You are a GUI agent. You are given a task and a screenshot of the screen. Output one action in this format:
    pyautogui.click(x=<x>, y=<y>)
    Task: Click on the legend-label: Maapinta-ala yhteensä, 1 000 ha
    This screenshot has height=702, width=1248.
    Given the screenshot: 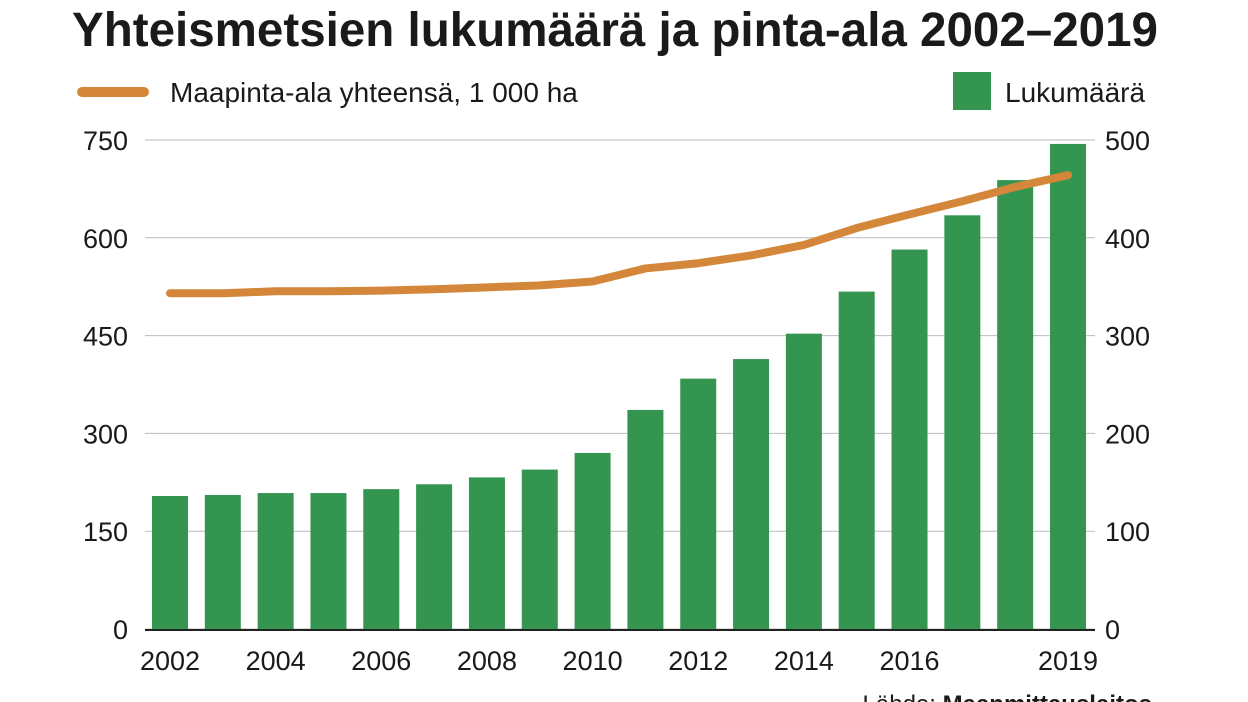 What is the action you would take?
    pyautogui.click(x=374, y=92)
    